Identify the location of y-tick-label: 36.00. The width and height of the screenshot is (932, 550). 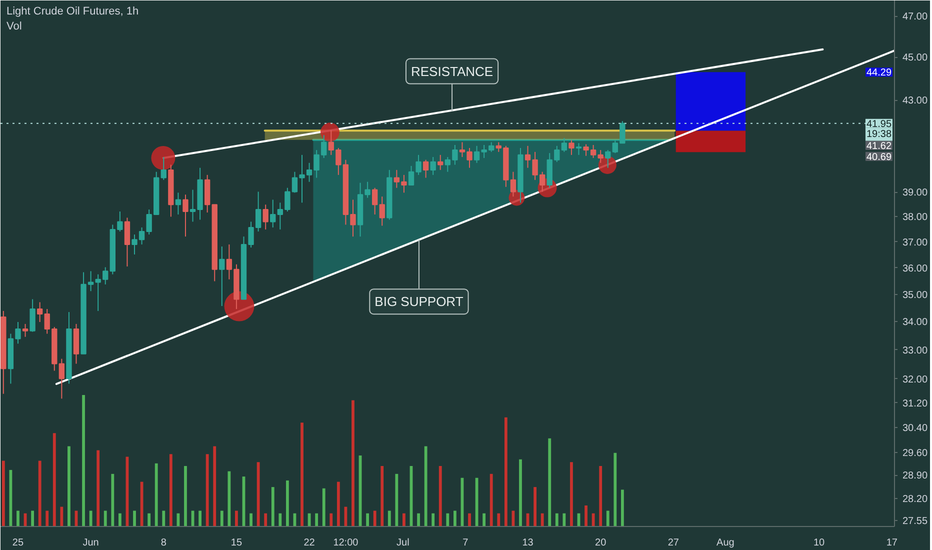
(915, 268).